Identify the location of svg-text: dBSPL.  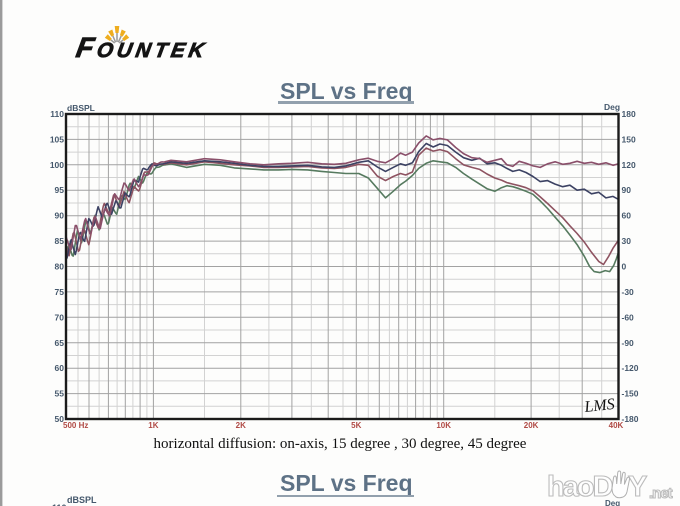
(81, 108).